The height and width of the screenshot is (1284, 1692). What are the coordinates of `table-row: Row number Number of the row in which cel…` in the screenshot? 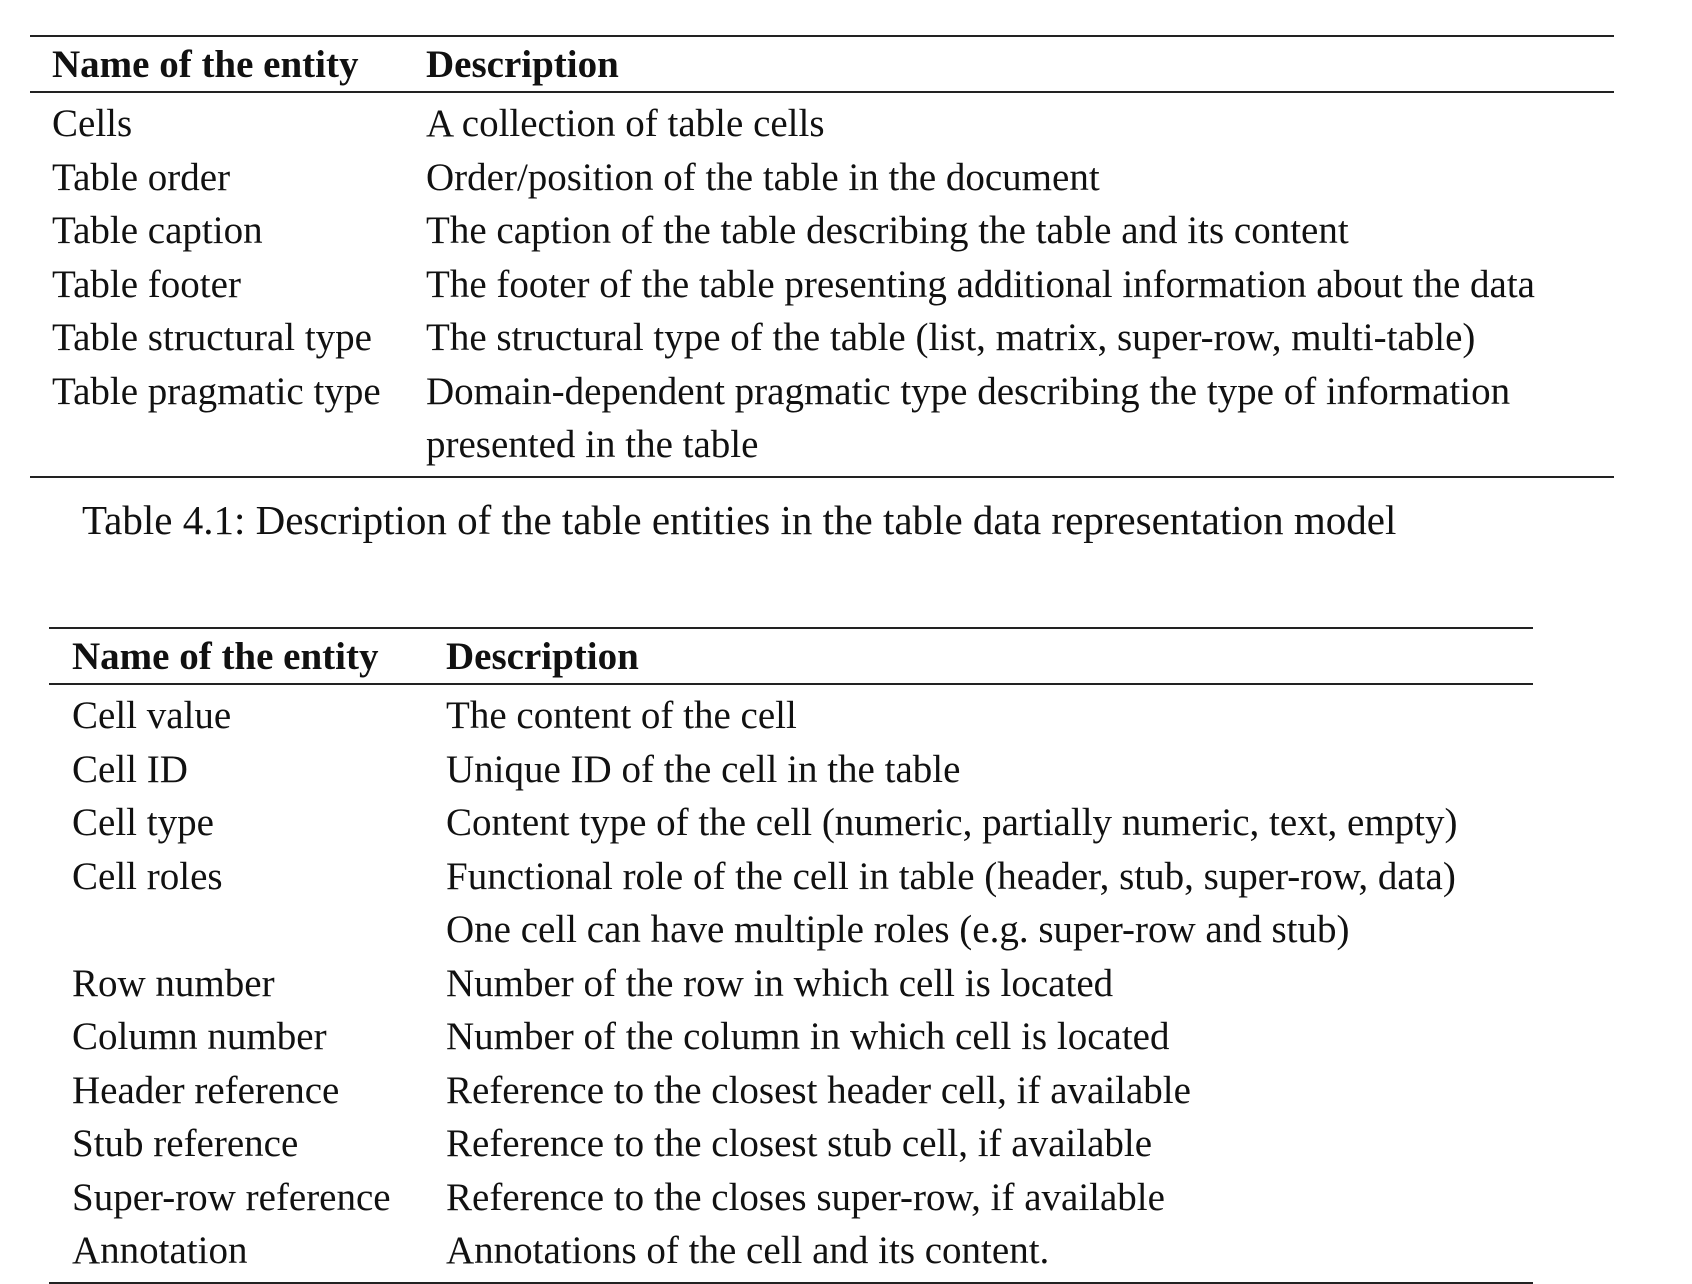 It's located at (791, 984).